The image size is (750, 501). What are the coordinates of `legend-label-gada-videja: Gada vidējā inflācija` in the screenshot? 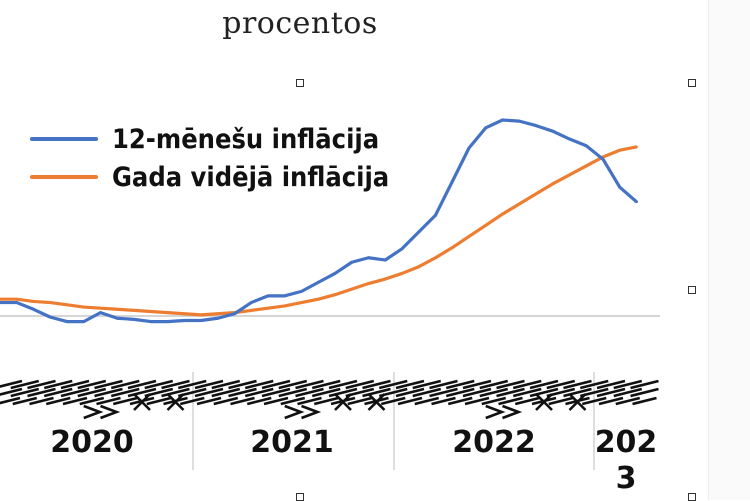 It's located at (251, 177).